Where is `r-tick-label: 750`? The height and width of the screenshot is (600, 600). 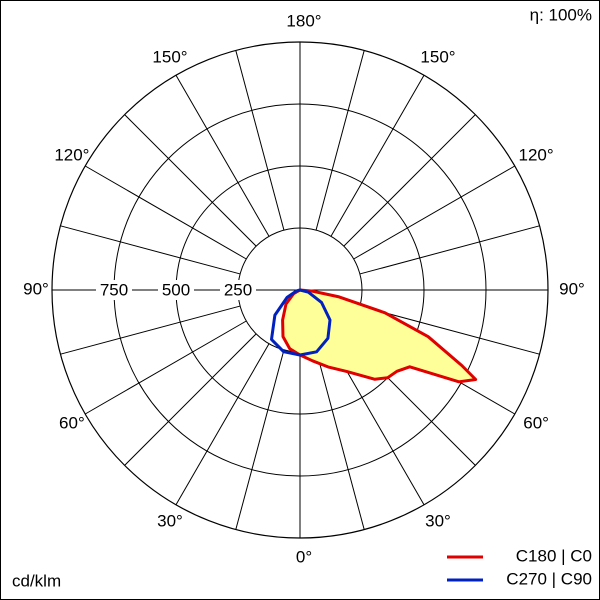
r-tick-label: 750 is located at coordinates (114, 289).